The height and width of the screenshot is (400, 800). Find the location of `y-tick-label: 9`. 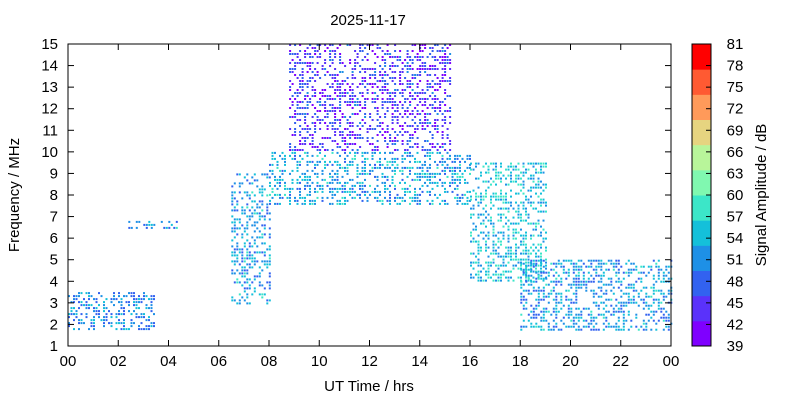

y-tick-label: 9 is located at coordinates (54, 173).